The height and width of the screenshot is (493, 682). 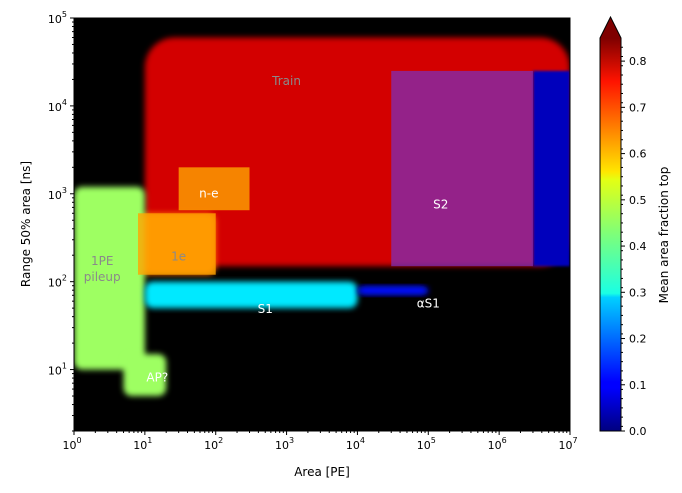 What do you see at coordinates (426, 444) in the screenshot?
I see `x-tick-label: 10⁵` at bounding box center [426, 444].